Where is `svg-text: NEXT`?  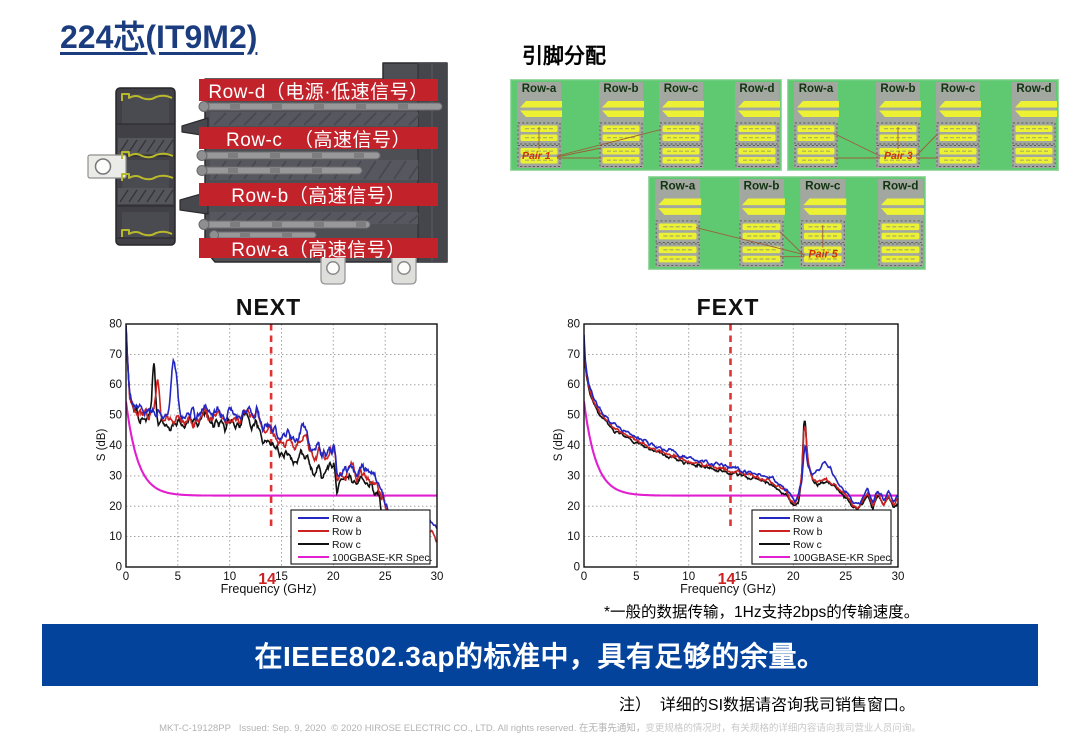 svg-text: NEXT is located at coordinates (268, 308).